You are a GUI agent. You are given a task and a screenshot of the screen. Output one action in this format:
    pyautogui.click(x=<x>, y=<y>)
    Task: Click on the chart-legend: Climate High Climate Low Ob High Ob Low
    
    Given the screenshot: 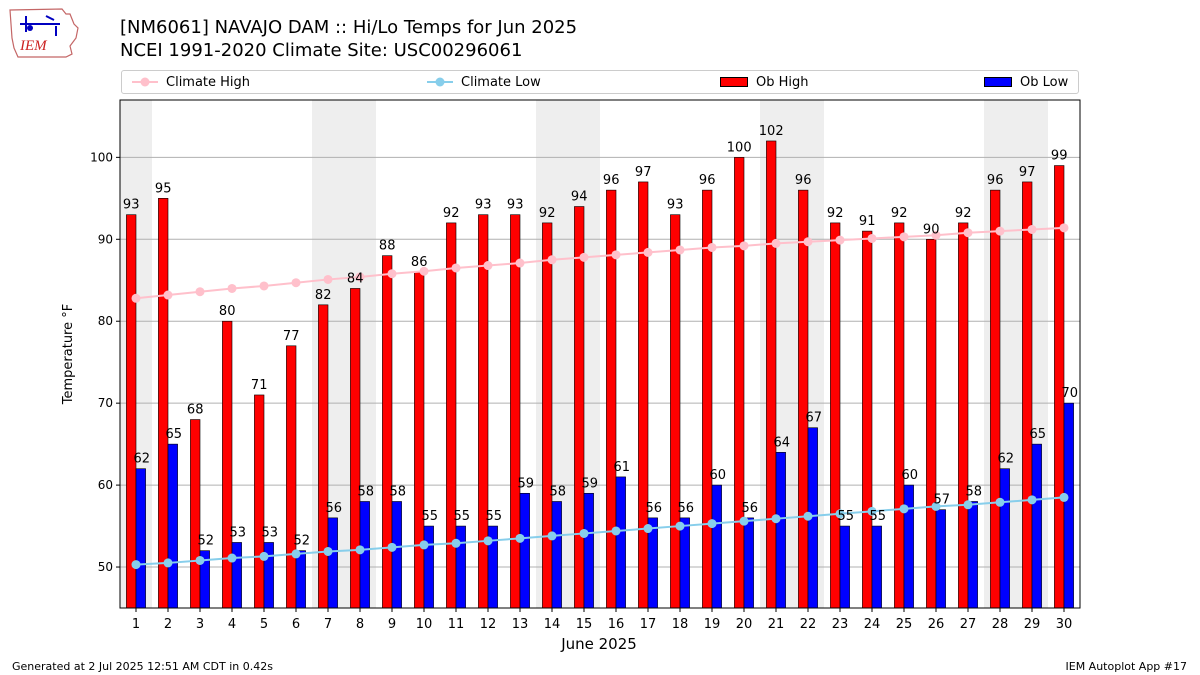 What is the action you would take?
    pyautogui.click(x=600, y=82)
    